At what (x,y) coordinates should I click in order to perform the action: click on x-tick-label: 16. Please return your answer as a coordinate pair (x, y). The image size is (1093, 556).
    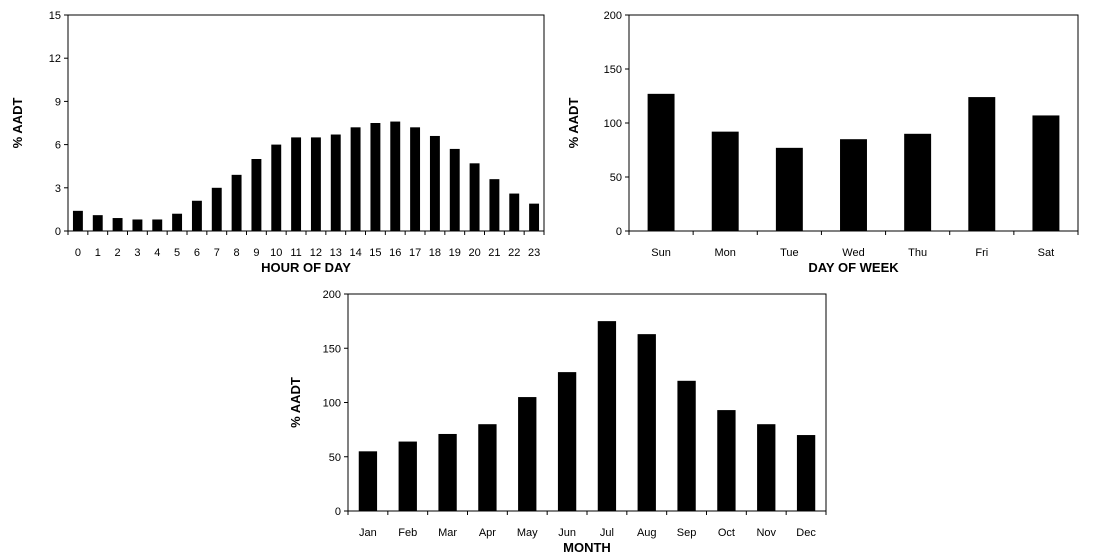
    Looking at the image, I should click on (395, 253).